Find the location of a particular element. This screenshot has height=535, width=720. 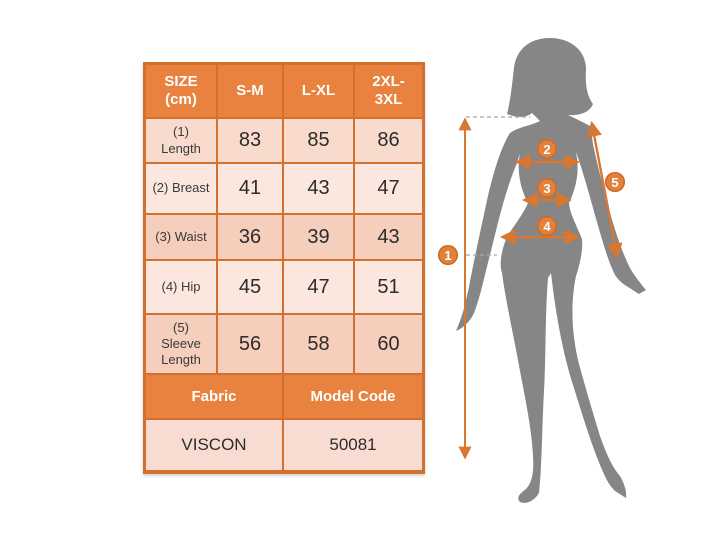

waist-2xl-3xl: 43 is located at coordinates (388, 237).